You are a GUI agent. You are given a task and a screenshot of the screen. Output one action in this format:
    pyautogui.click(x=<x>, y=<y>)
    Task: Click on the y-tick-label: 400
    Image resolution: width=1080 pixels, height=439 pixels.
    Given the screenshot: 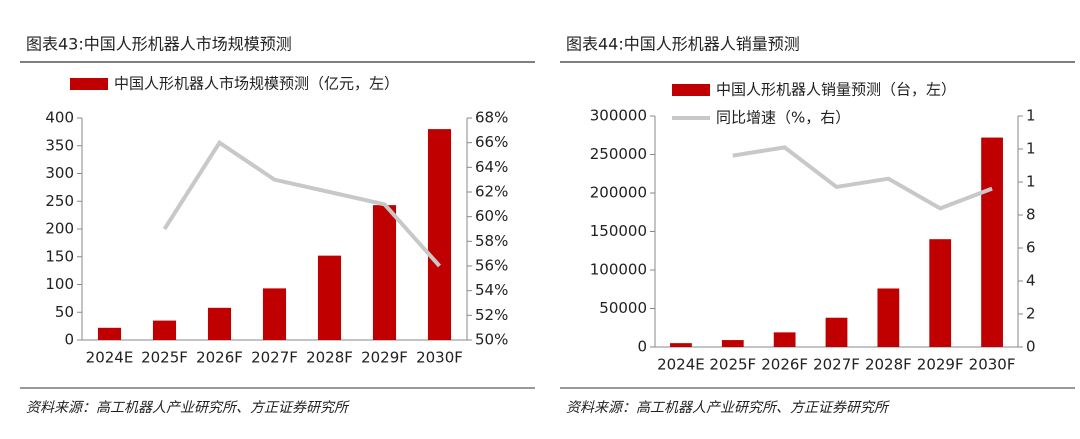 What is the action you would take?
    pyautogui.click(x=59, y=118)
    